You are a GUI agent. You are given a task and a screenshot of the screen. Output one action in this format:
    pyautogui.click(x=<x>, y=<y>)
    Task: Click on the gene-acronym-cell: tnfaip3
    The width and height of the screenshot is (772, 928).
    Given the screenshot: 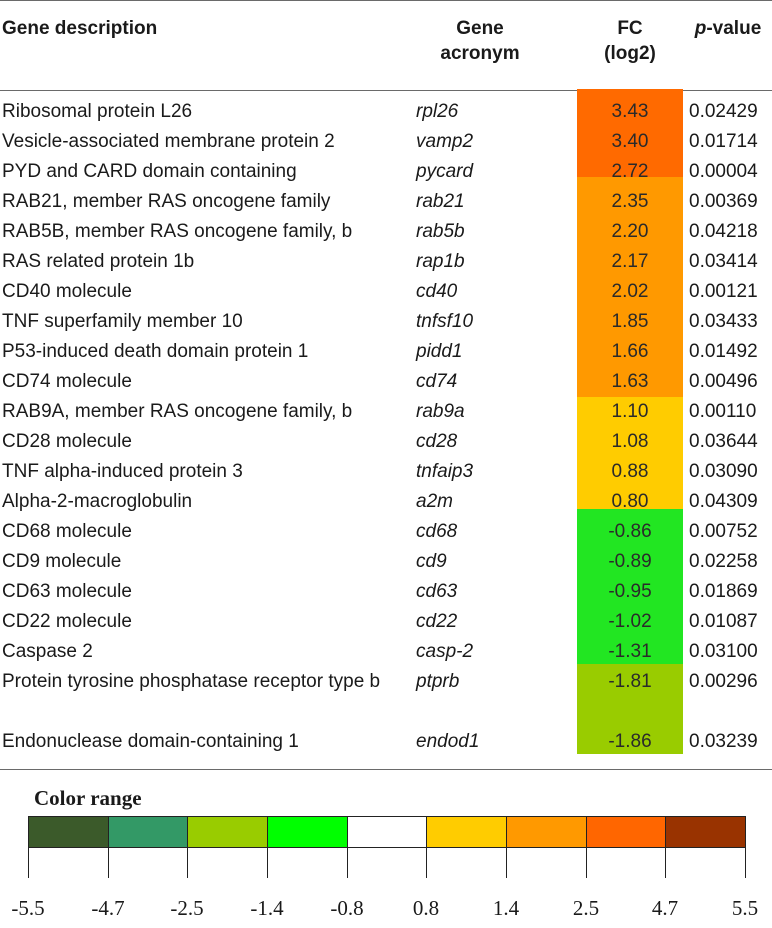 What is the action you would take?
    pyautogui.click(x=445, y=471)
    